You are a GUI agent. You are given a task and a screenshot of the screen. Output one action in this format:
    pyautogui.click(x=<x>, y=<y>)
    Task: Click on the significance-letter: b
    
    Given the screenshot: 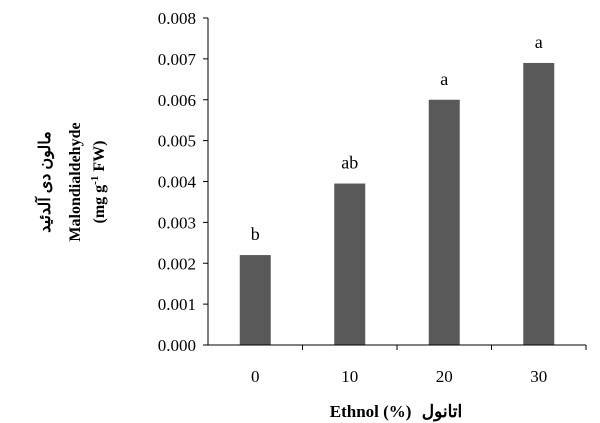 What is the action you would take?
    pyautogui.click(x=255, y=234)
    